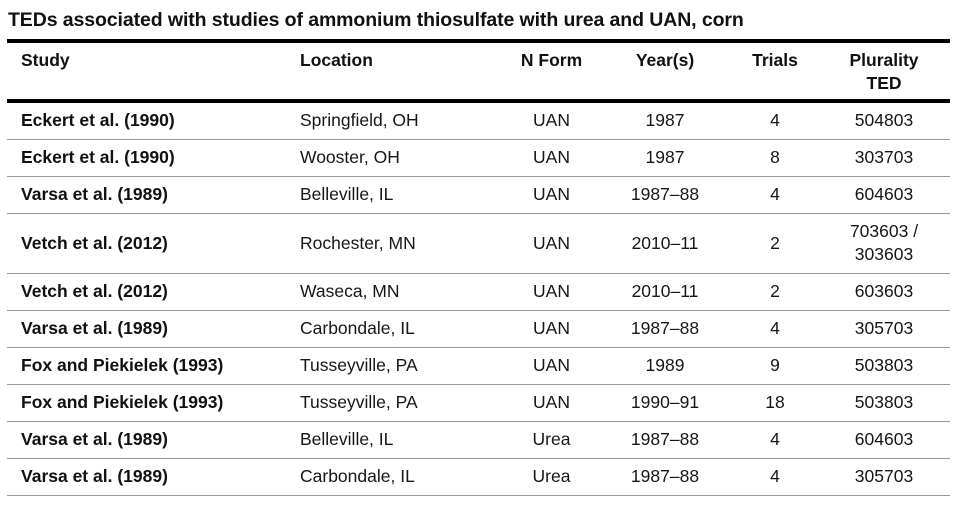 Image resolution: width=966 pixels, height=505 pixels. What do you see at coordinates (551, 60) in the screenshot?
I see `column-header-n-form: N Form` at bounding box center [551, 60].